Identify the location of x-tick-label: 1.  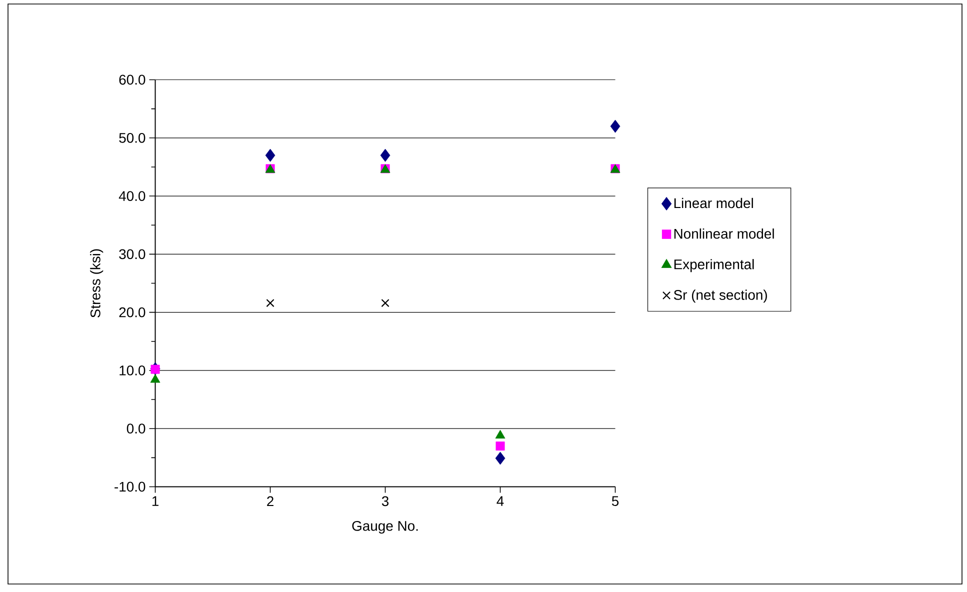
(155, 501).